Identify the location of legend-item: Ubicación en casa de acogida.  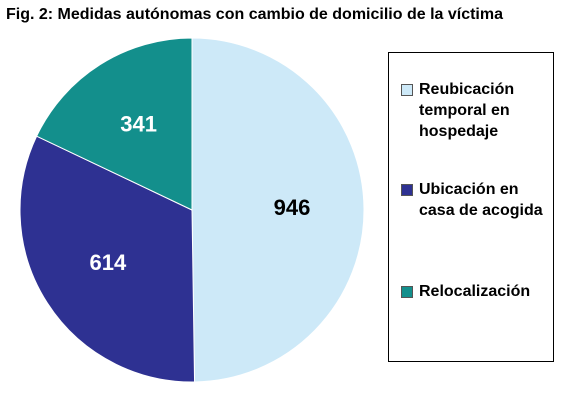
(476, 200).